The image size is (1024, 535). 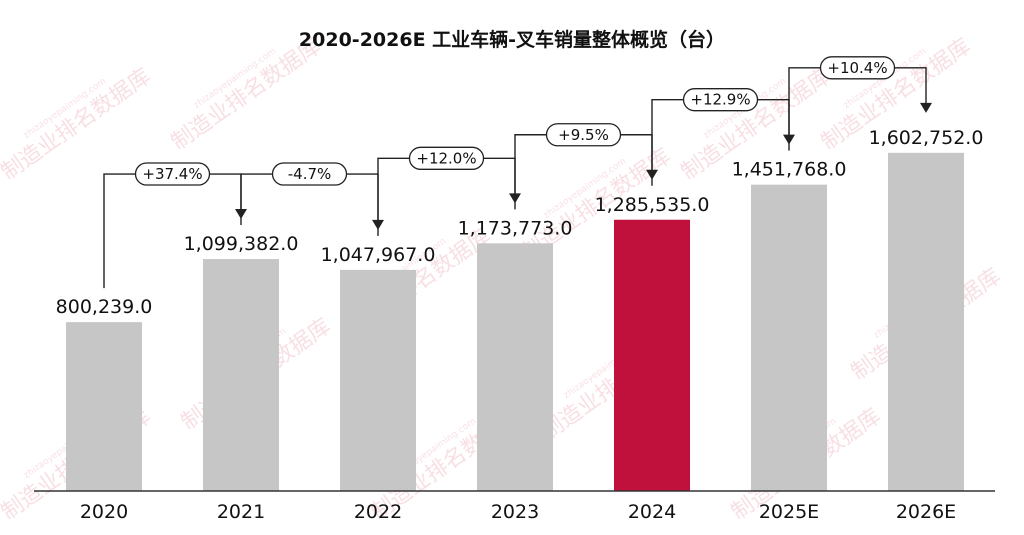 I want to click on bar-2026E, so click(x=926, y=321).